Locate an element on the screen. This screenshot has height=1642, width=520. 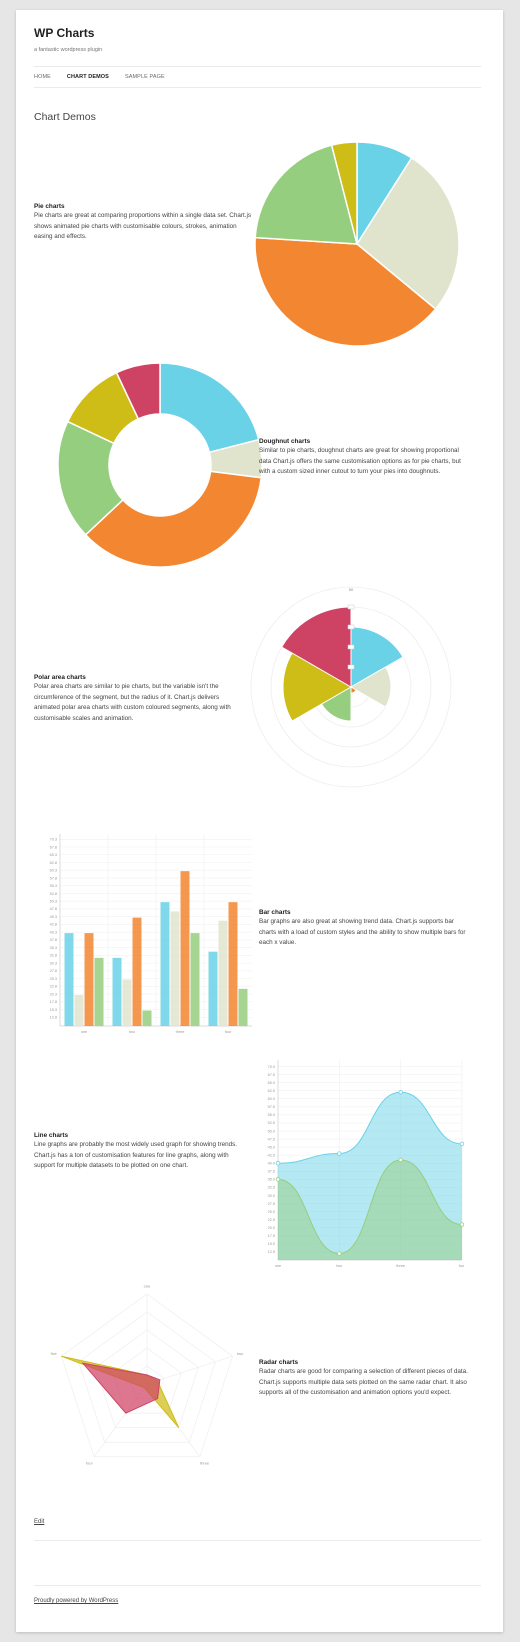
line-y-tick-label: 57.5 is located at coordinates (271, 1107).